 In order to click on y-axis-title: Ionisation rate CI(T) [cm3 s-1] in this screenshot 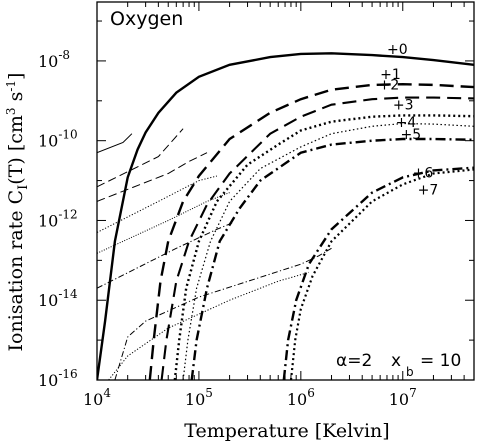, I will do `click(17, 212)`.